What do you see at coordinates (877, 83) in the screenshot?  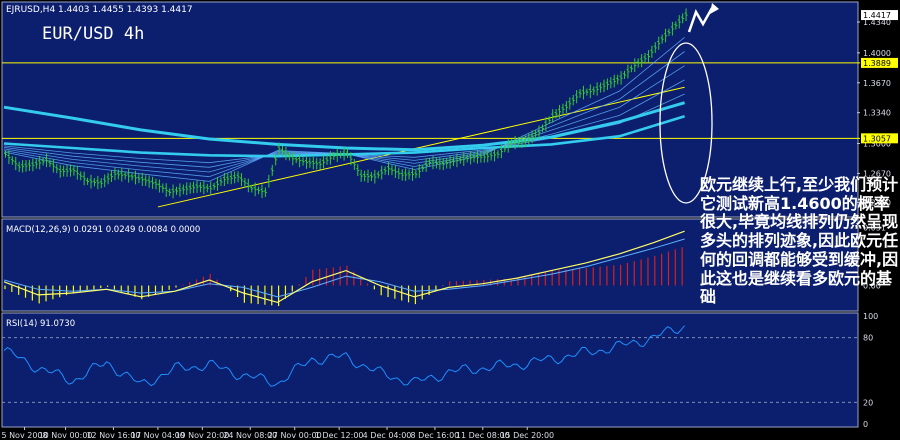 I see `price-axis-label: 1.3670` at bounding box center [877, 83].